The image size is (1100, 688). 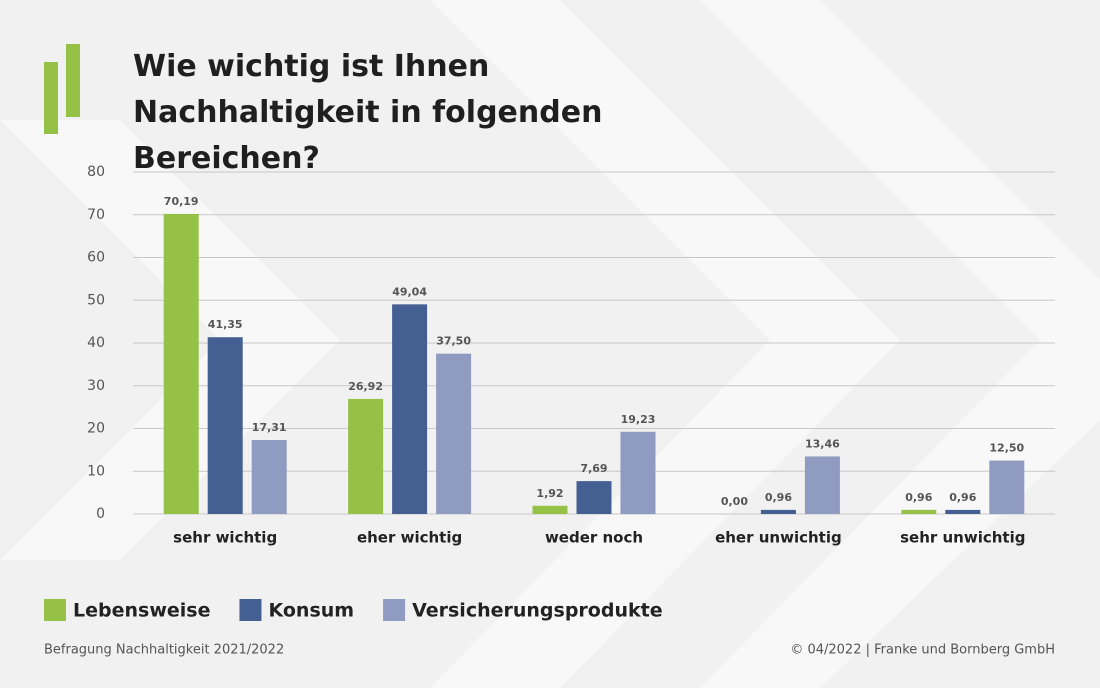 I want to click on value-label: 49,04, so click(x=409, y=291).